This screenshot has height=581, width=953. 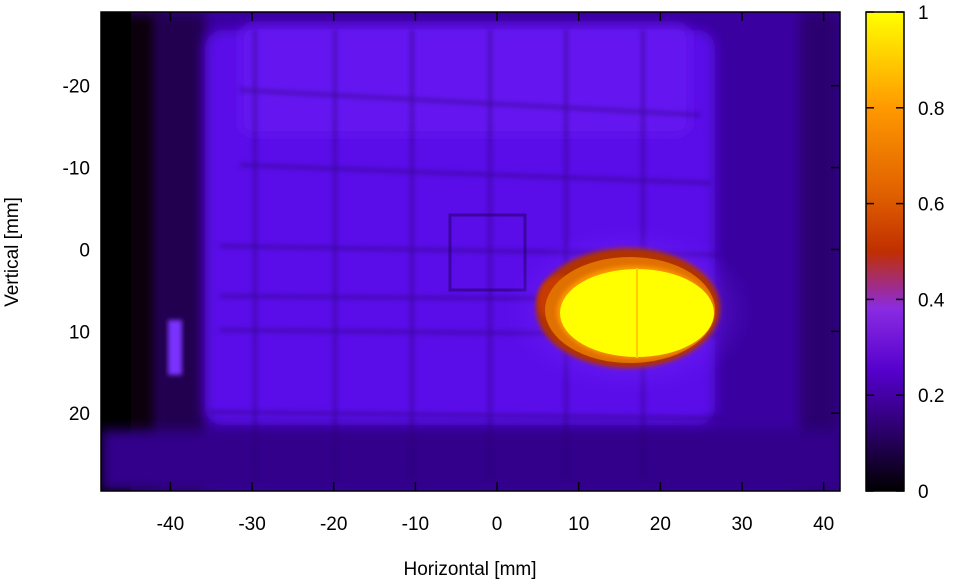 I want to click on colorbar-tick-label: 0, so click(x=923, y=492).